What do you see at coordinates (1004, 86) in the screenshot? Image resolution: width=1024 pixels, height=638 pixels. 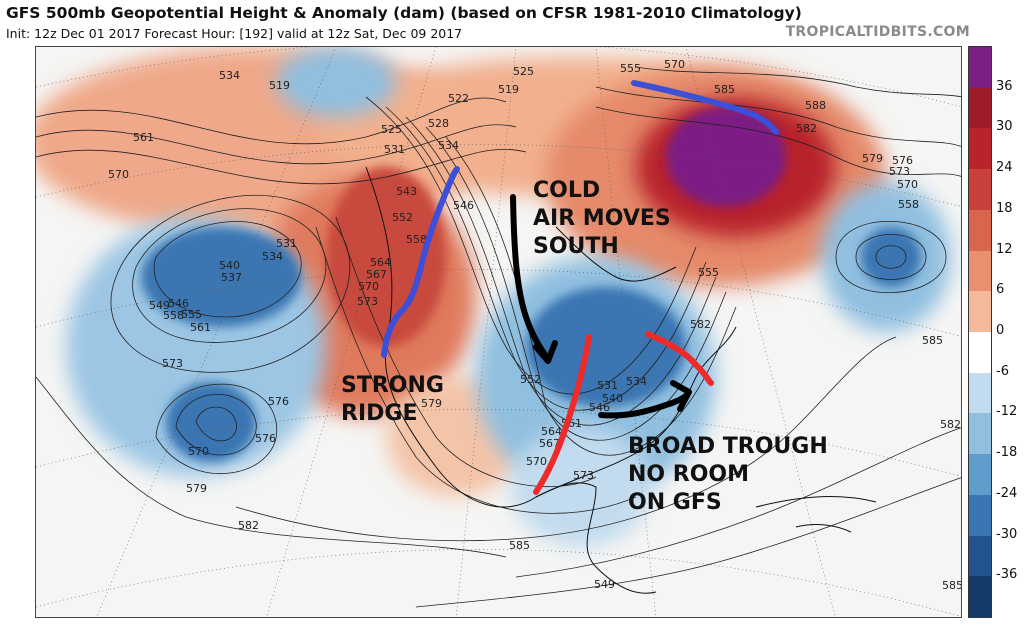 I see `colorbar-tick-label: 36` at bounding box center [1004, 86].